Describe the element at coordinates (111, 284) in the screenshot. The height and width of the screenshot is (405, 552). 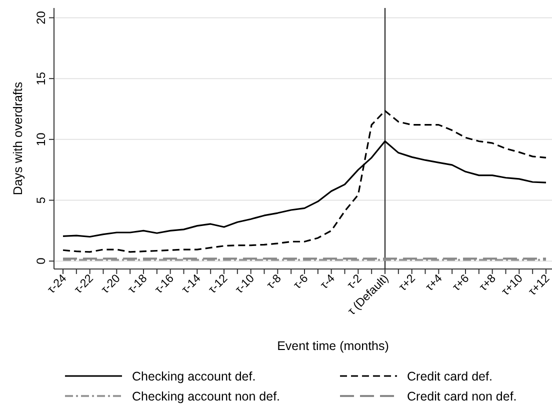
I see `x-tick-label: τ-20` at that location.